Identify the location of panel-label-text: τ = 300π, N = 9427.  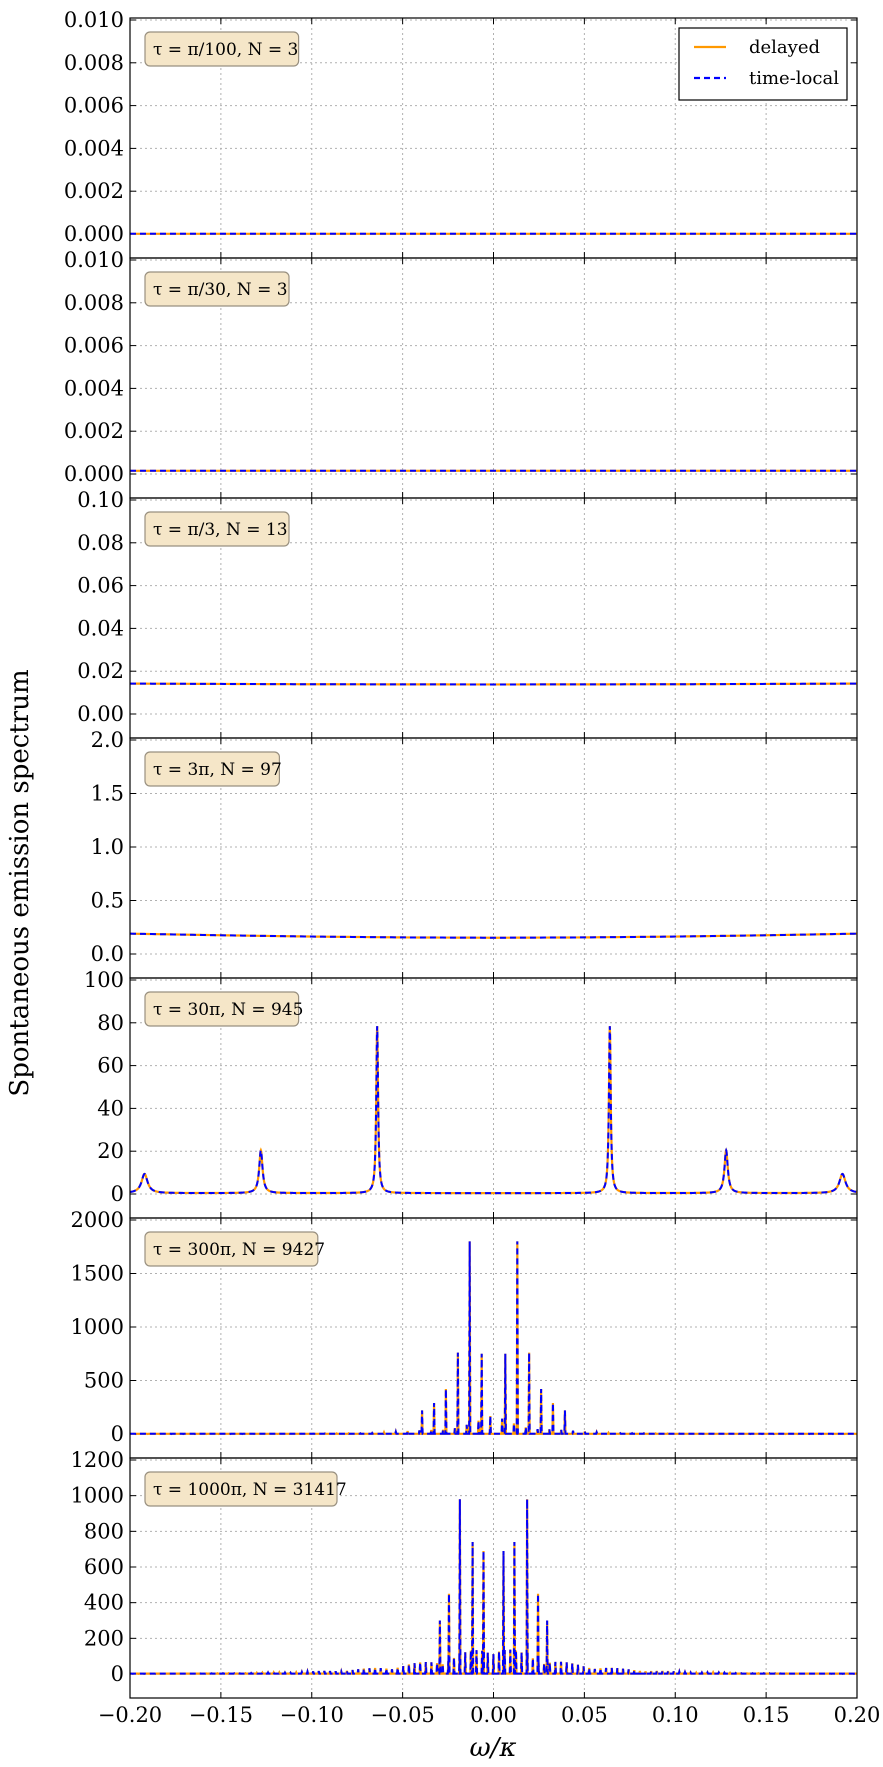
(239, 1250).